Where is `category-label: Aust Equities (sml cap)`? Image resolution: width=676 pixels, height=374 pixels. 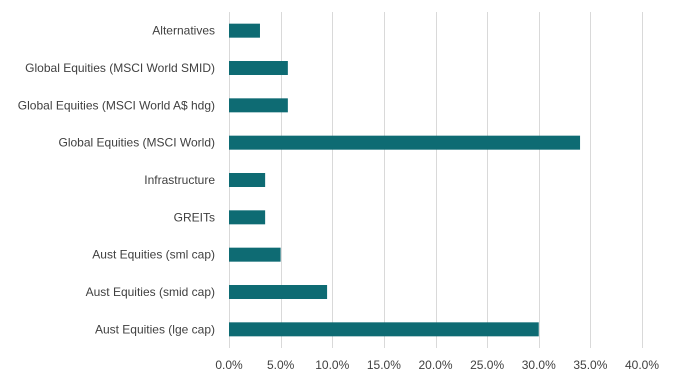 category-label: Aust Equities (sml cap) is located at coordinates (153, 255).